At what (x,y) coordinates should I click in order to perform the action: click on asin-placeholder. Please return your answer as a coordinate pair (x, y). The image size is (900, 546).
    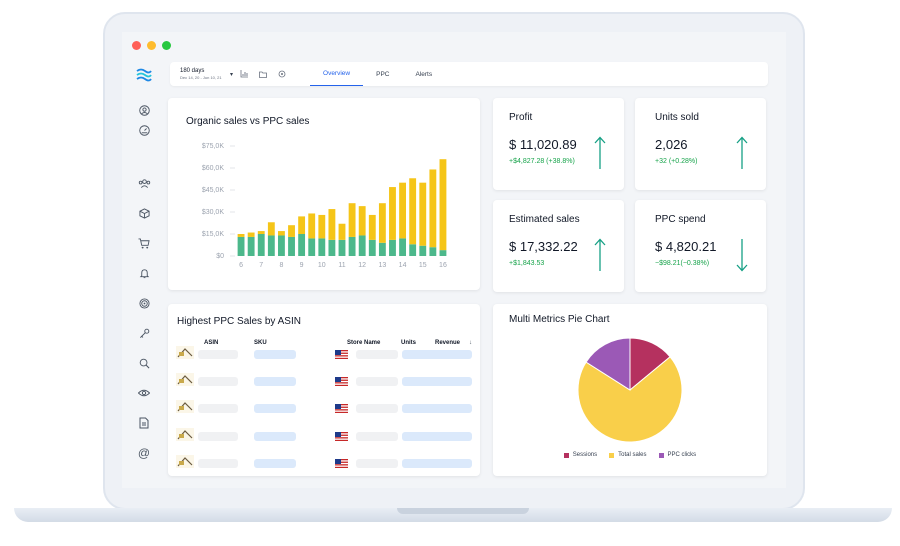
    Looking at the image, I should click on (218, 408).